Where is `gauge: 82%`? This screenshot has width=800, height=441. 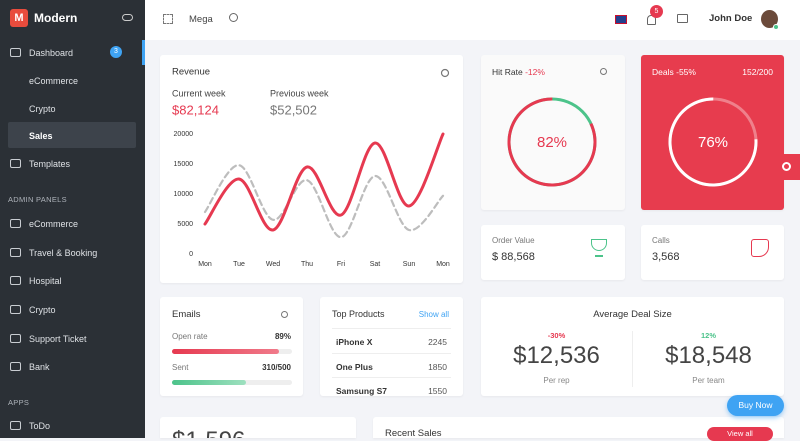 gauge: 82% is located at coordinates (552, 142).